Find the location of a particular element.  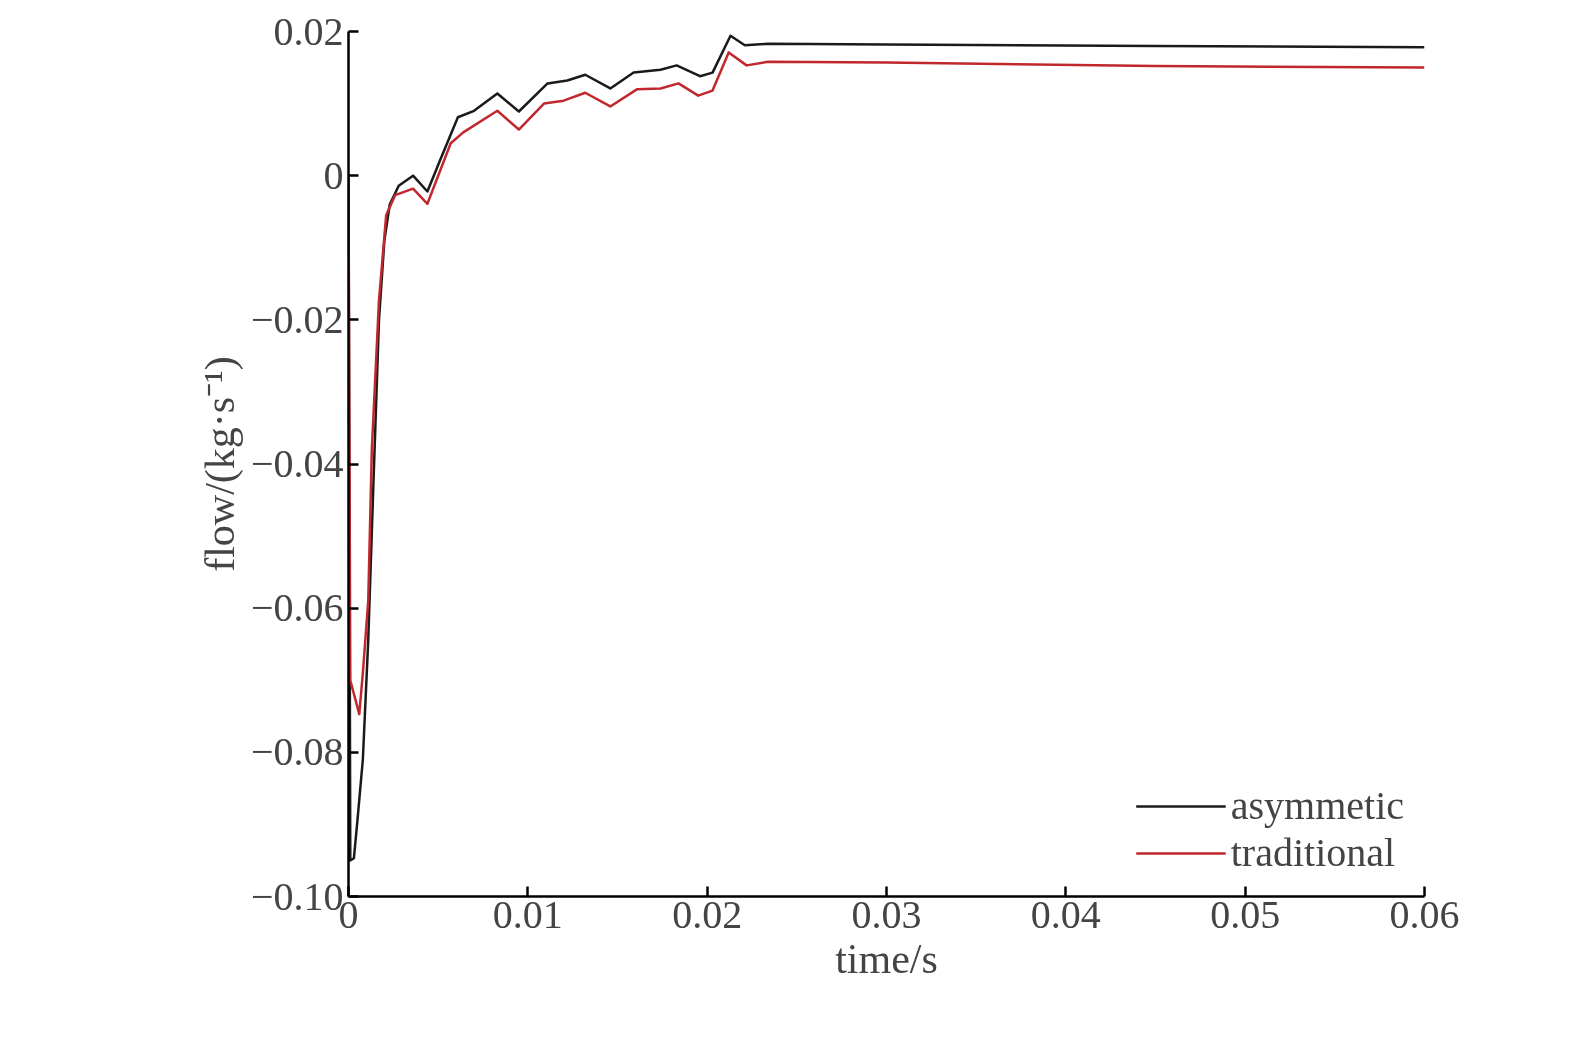

x-axis-title: time/s is located at coordinates (886, 958).